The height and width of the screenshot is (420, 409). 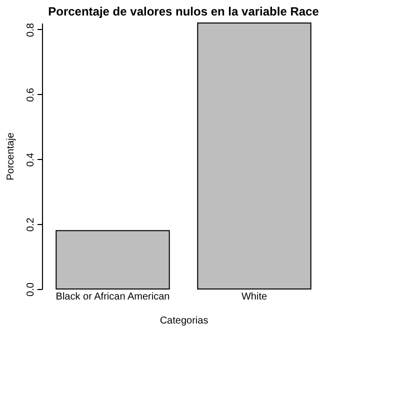 What do you see at coordinates (31, 224) in the screenshot?
I see `y-tick-label: 0.2` at bounding box center [31, 224].